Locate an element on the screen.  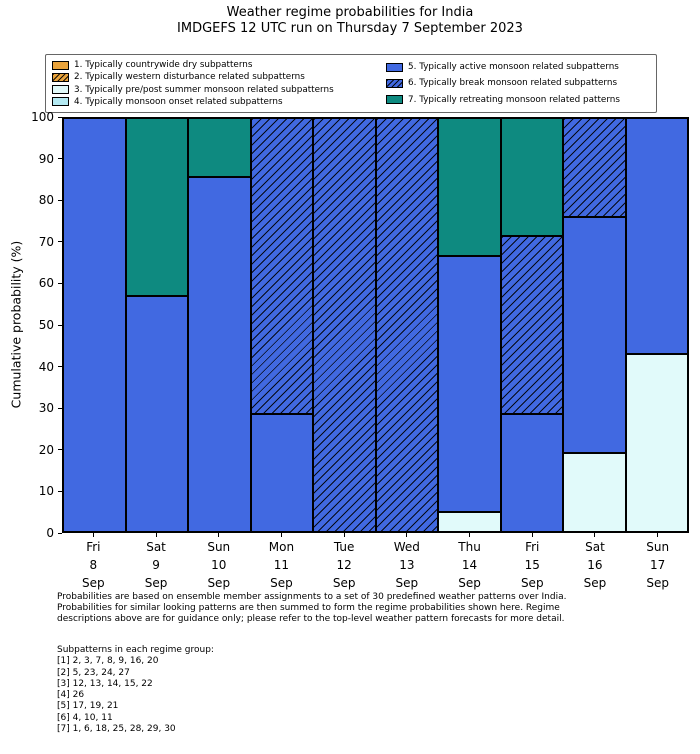
x-tick-label: Tue 12 Sep is located at coordinates (344, 565).